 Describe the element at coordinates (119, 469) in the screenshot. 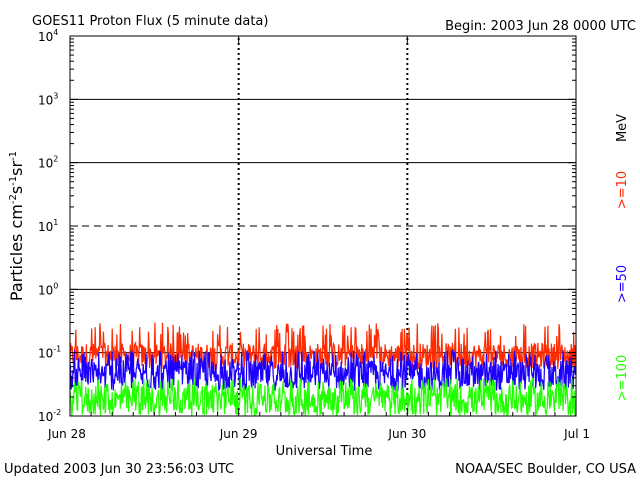

I see `updated-time: Updated 2003 Jun 30 23:56:03 UTC` at that location.